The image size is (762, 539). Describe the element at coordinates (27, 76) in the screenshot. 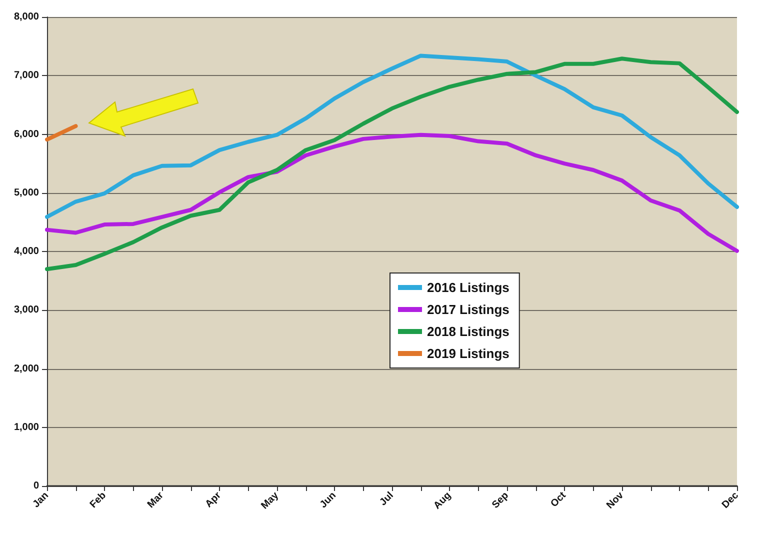

I see `y-tick-label: 7,000` at that location.